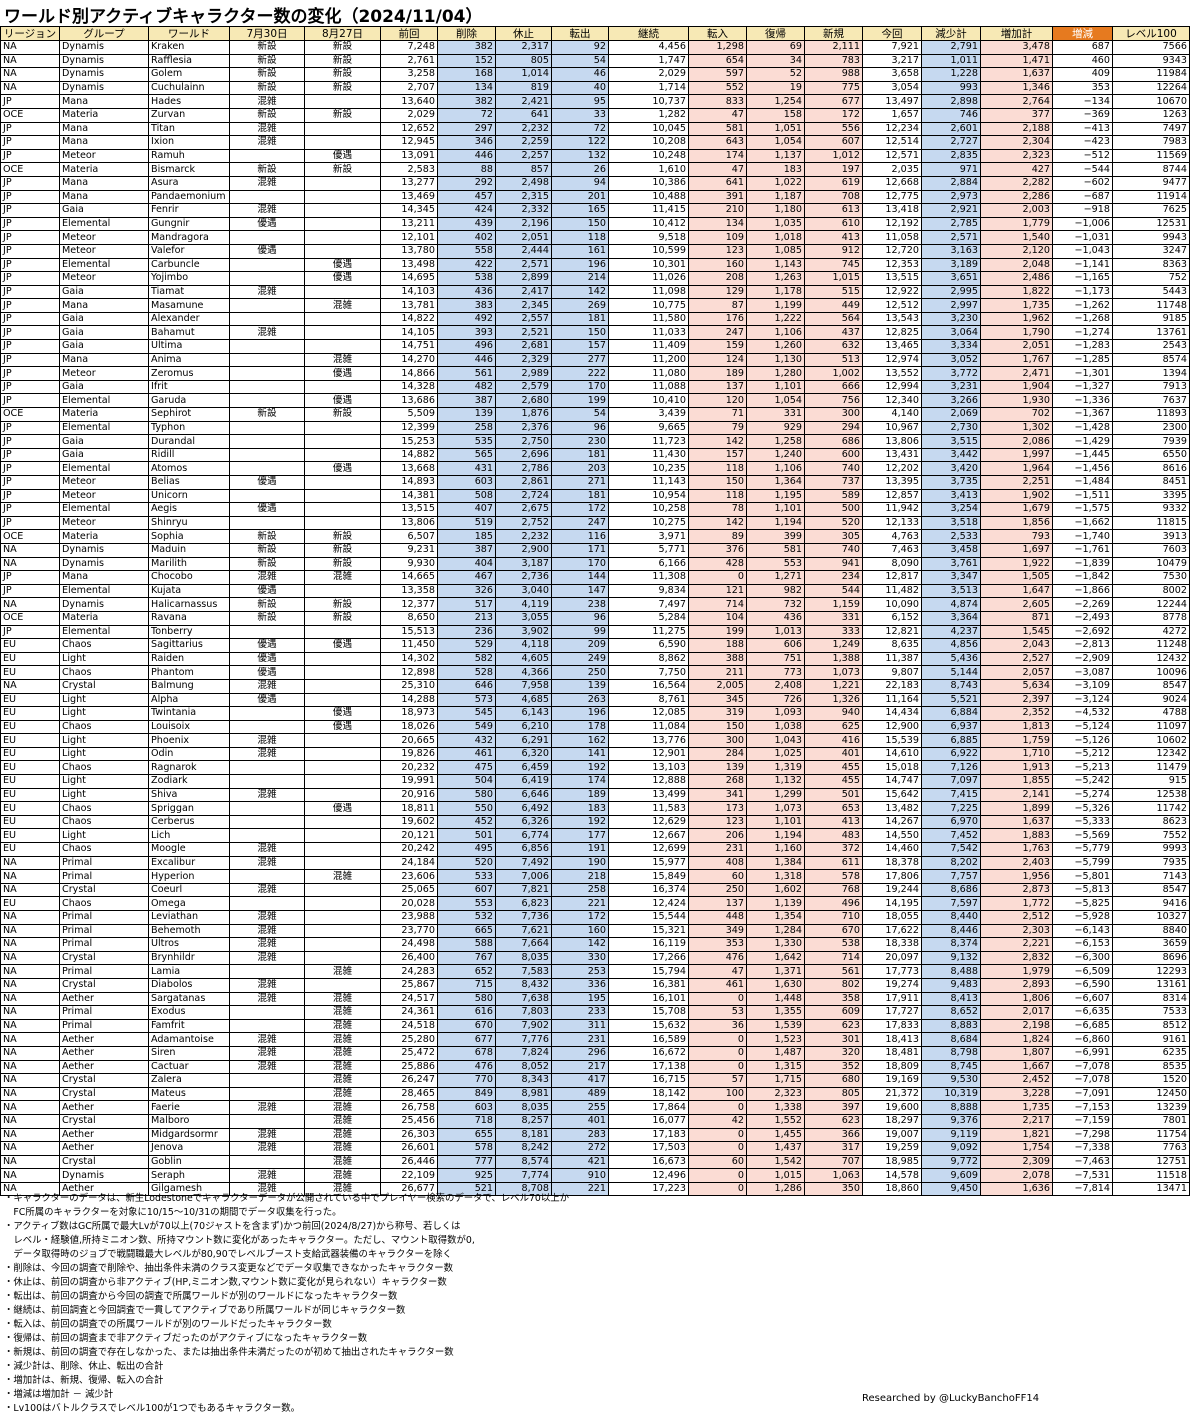  What do you see at coordinates (523, 659) in the screenshot?
I see `table-cell: 4,605` at bounding box center [523, 659].